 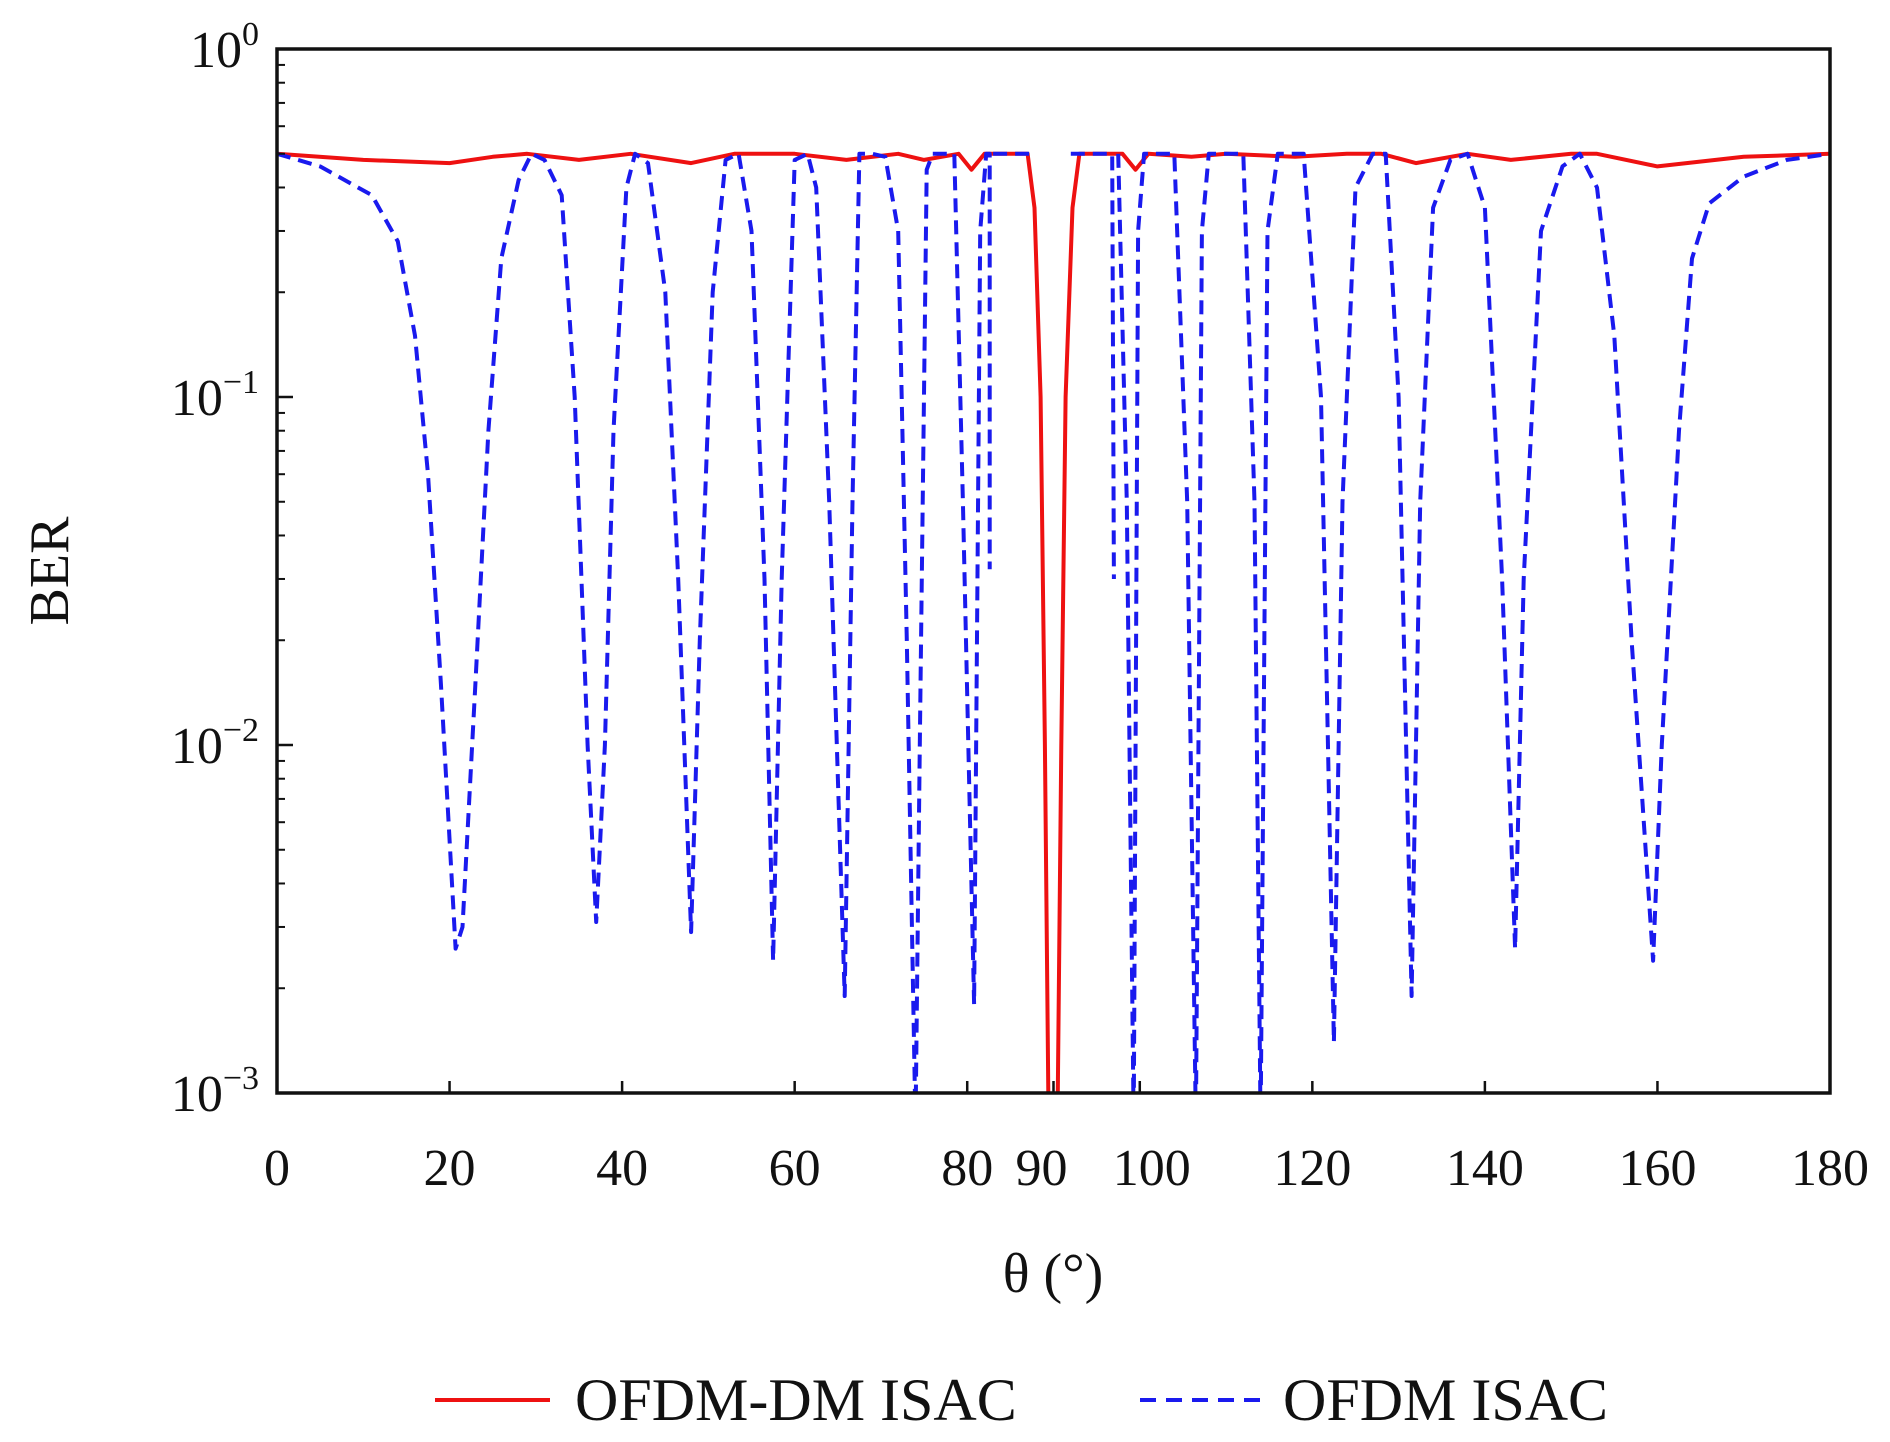 I want to click on x-tick-label: 160, so click(x=1657, y=1168).